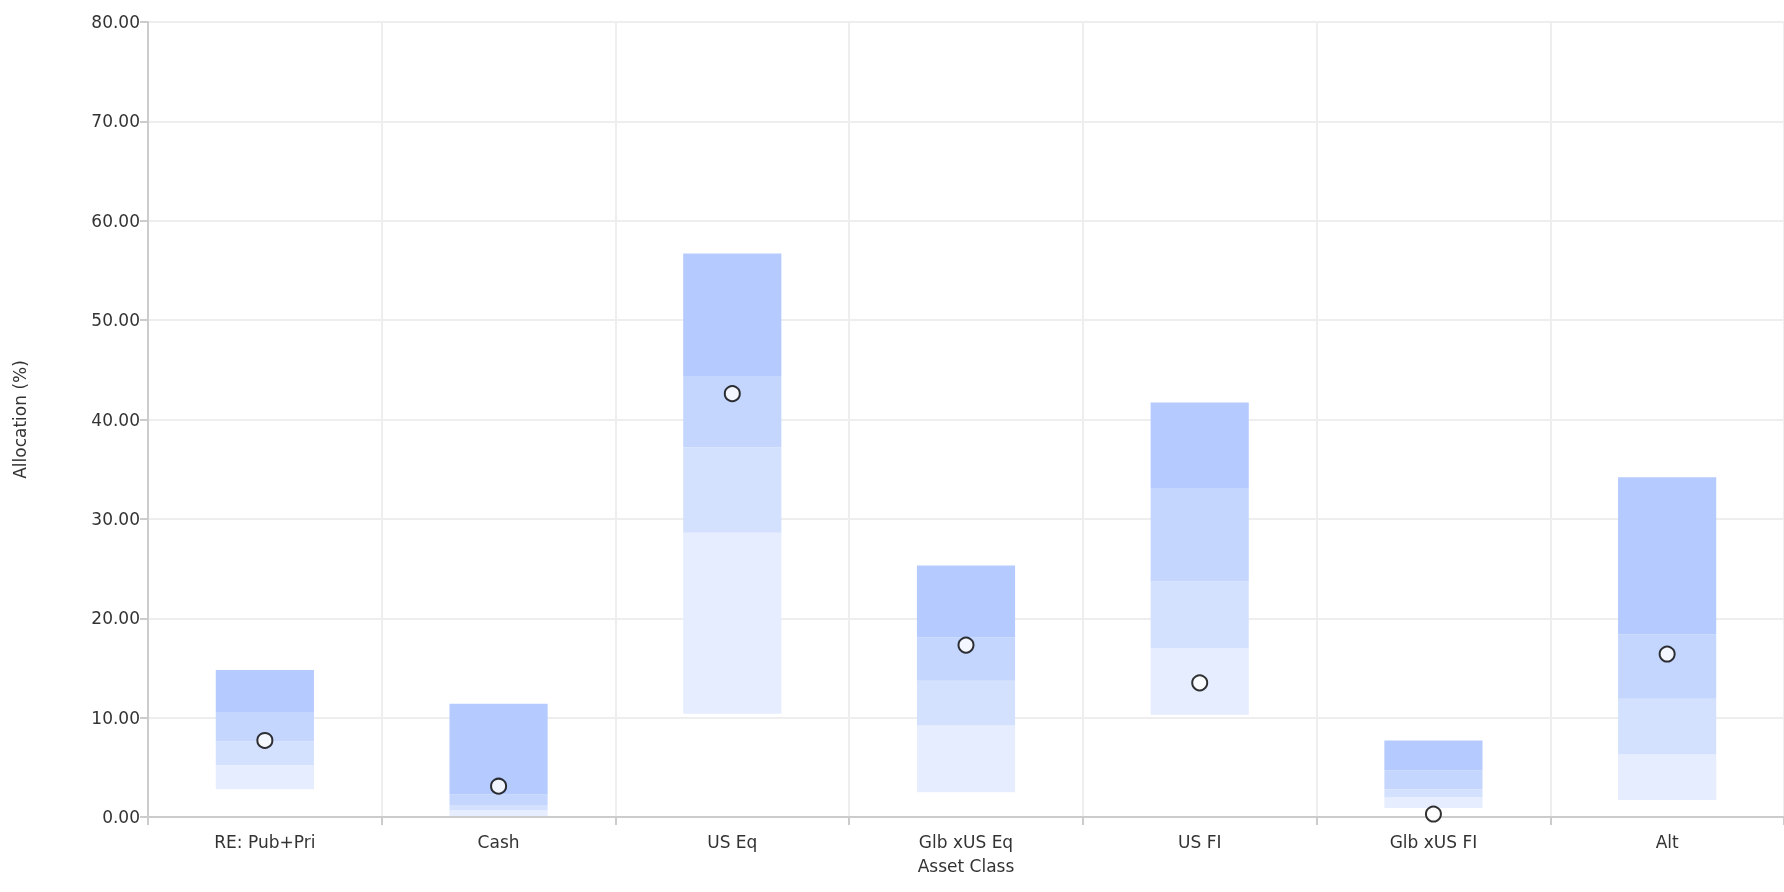 This screenshot has width=1784, height=892. Describe the element at coordinates (115, 518) in the screenshot. I see `y-tick-label: 30.00` at that location.